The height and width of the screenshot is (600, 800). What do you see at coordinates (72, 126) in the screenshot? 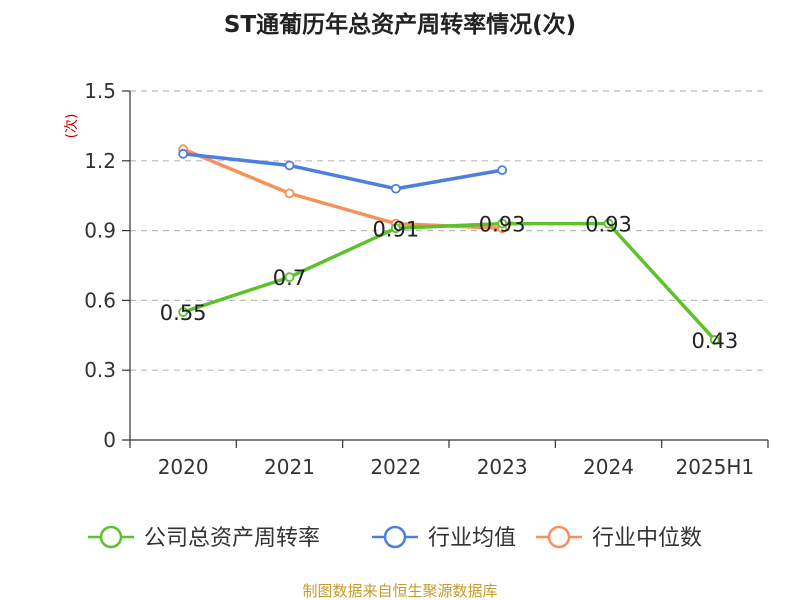
I see `y-axis-label: (次)` at bounding box center [72, 126].